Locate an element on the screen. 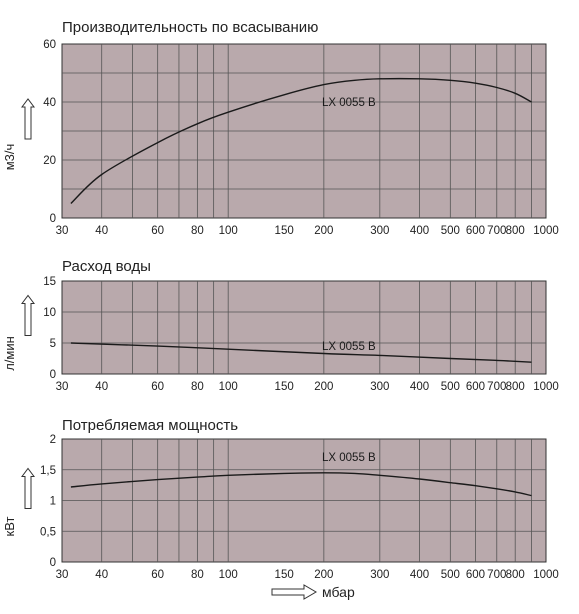  y-axis-label: кВт is located at coordinates (9, 527).